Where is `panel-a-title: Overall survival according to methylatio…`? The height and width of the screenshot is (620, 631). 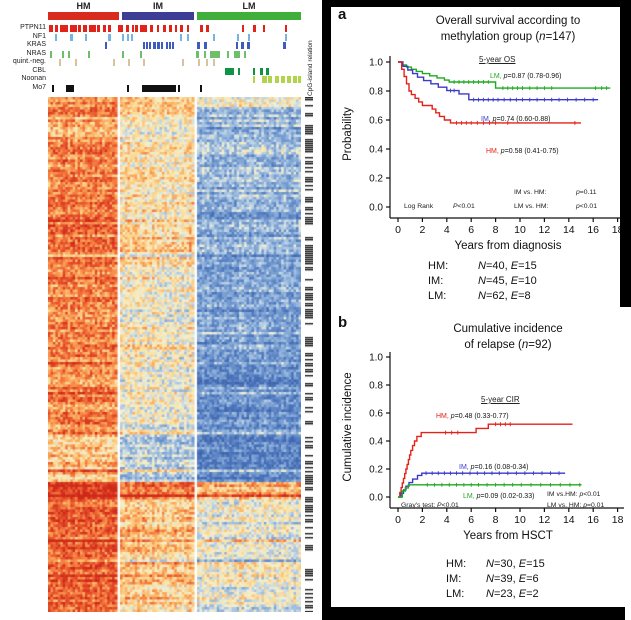
panel-a-title: Overall survival according to methylatio… is located at coordinates (508, 29).